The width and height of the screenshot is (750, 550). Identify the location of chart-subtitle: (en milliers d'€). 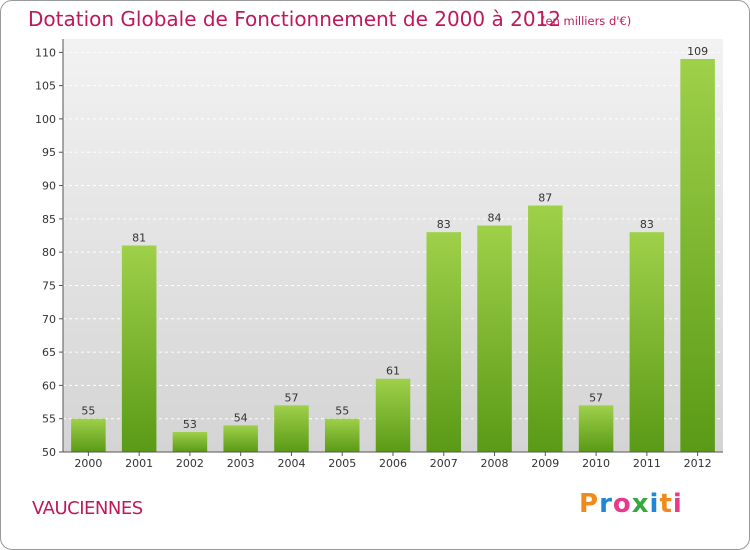
(586, 21).